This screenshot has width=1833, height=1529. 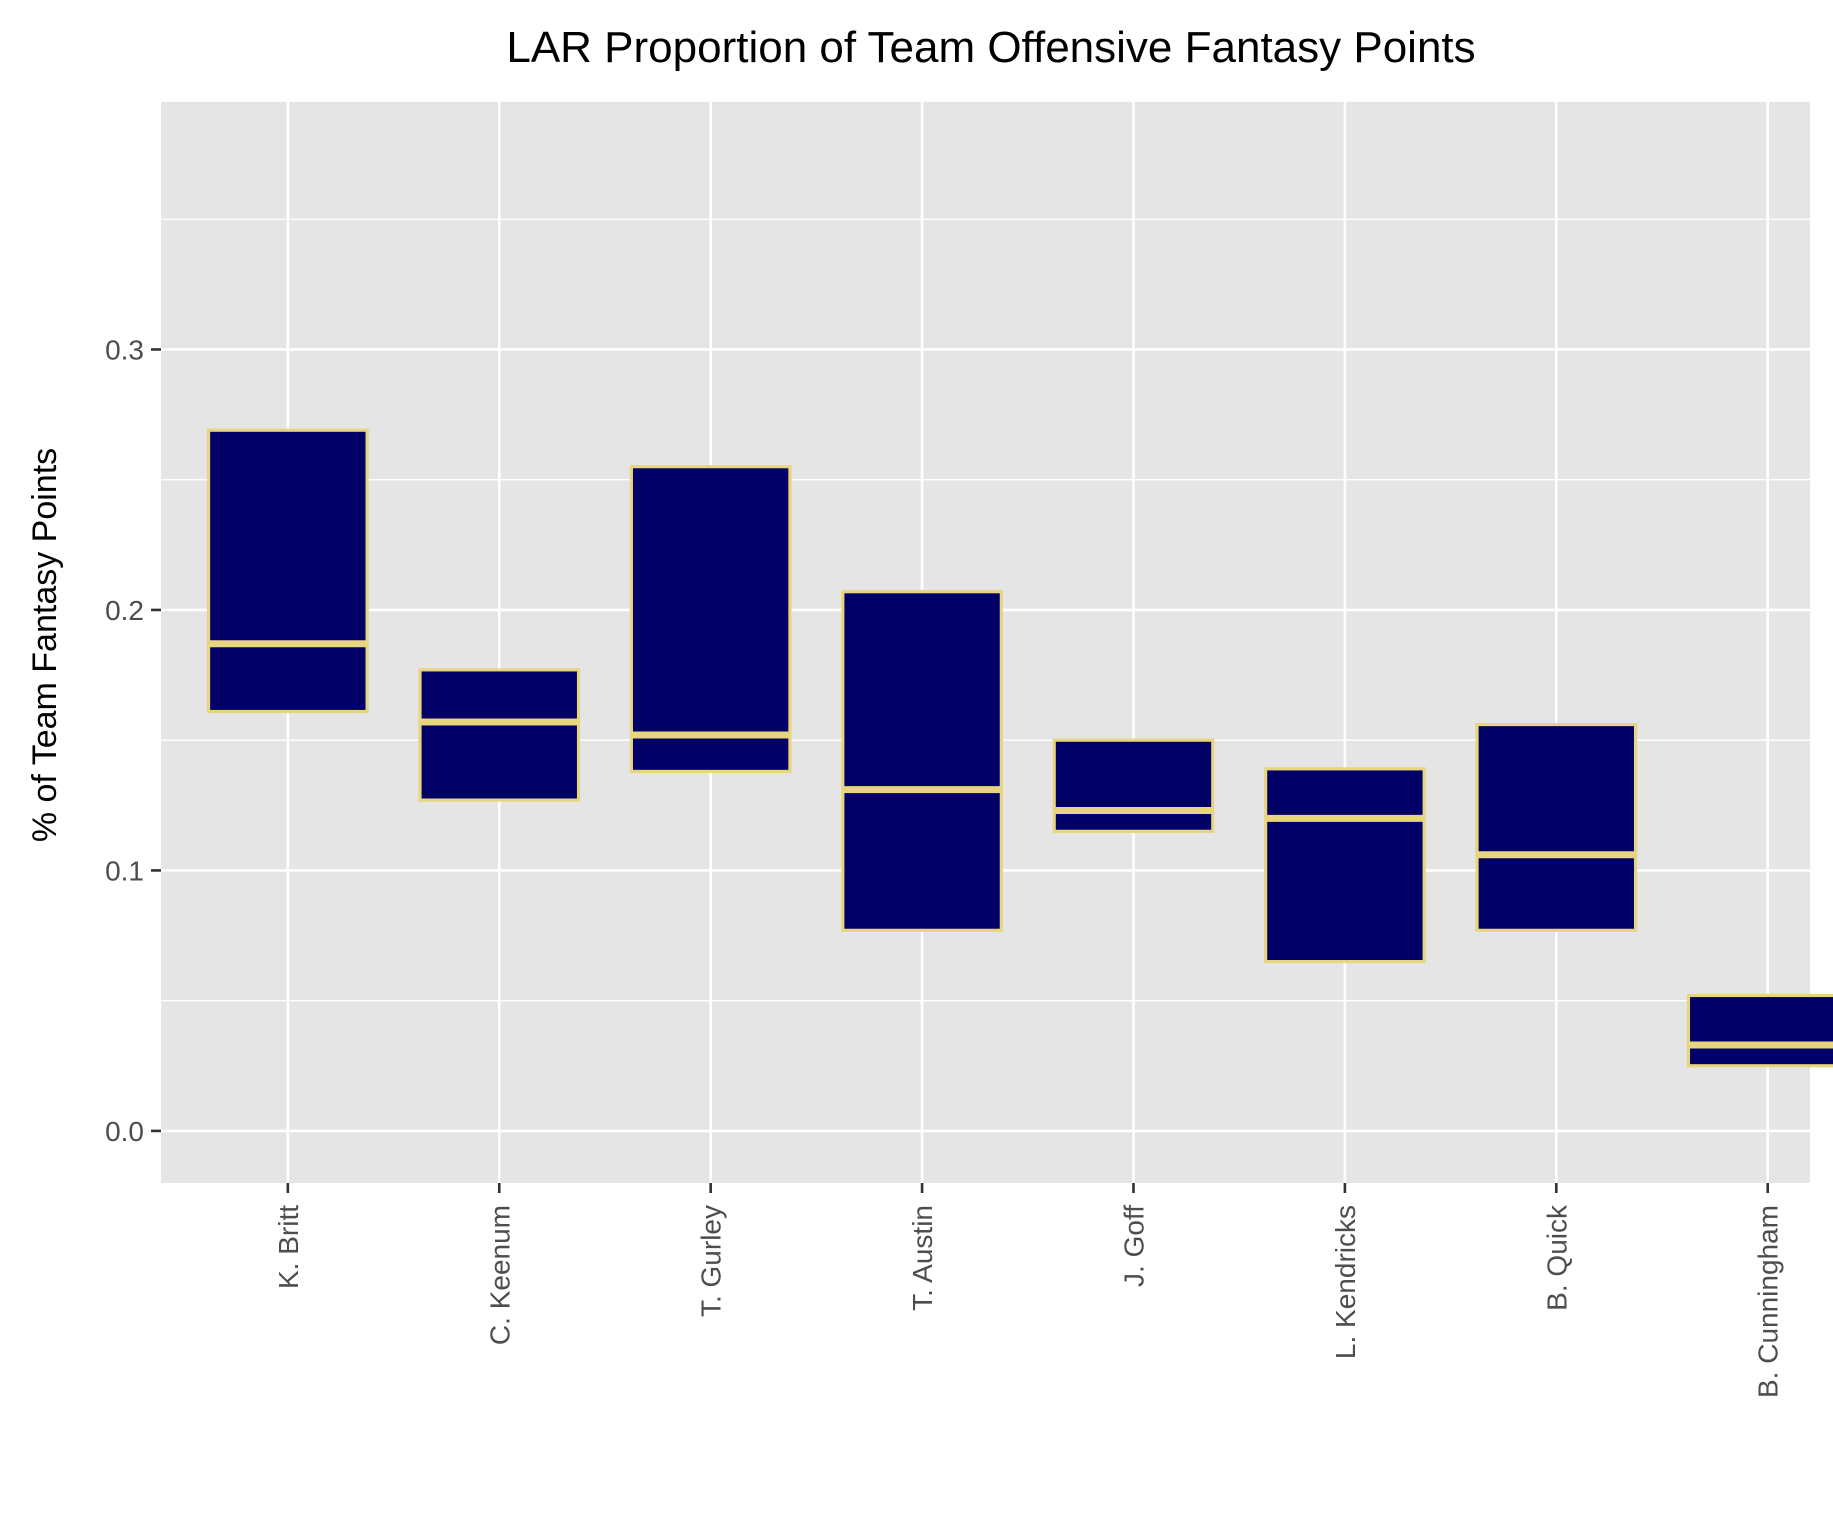 I want to click on x-tick-label: B. Cunningham, so click(x=1768, y=1301).